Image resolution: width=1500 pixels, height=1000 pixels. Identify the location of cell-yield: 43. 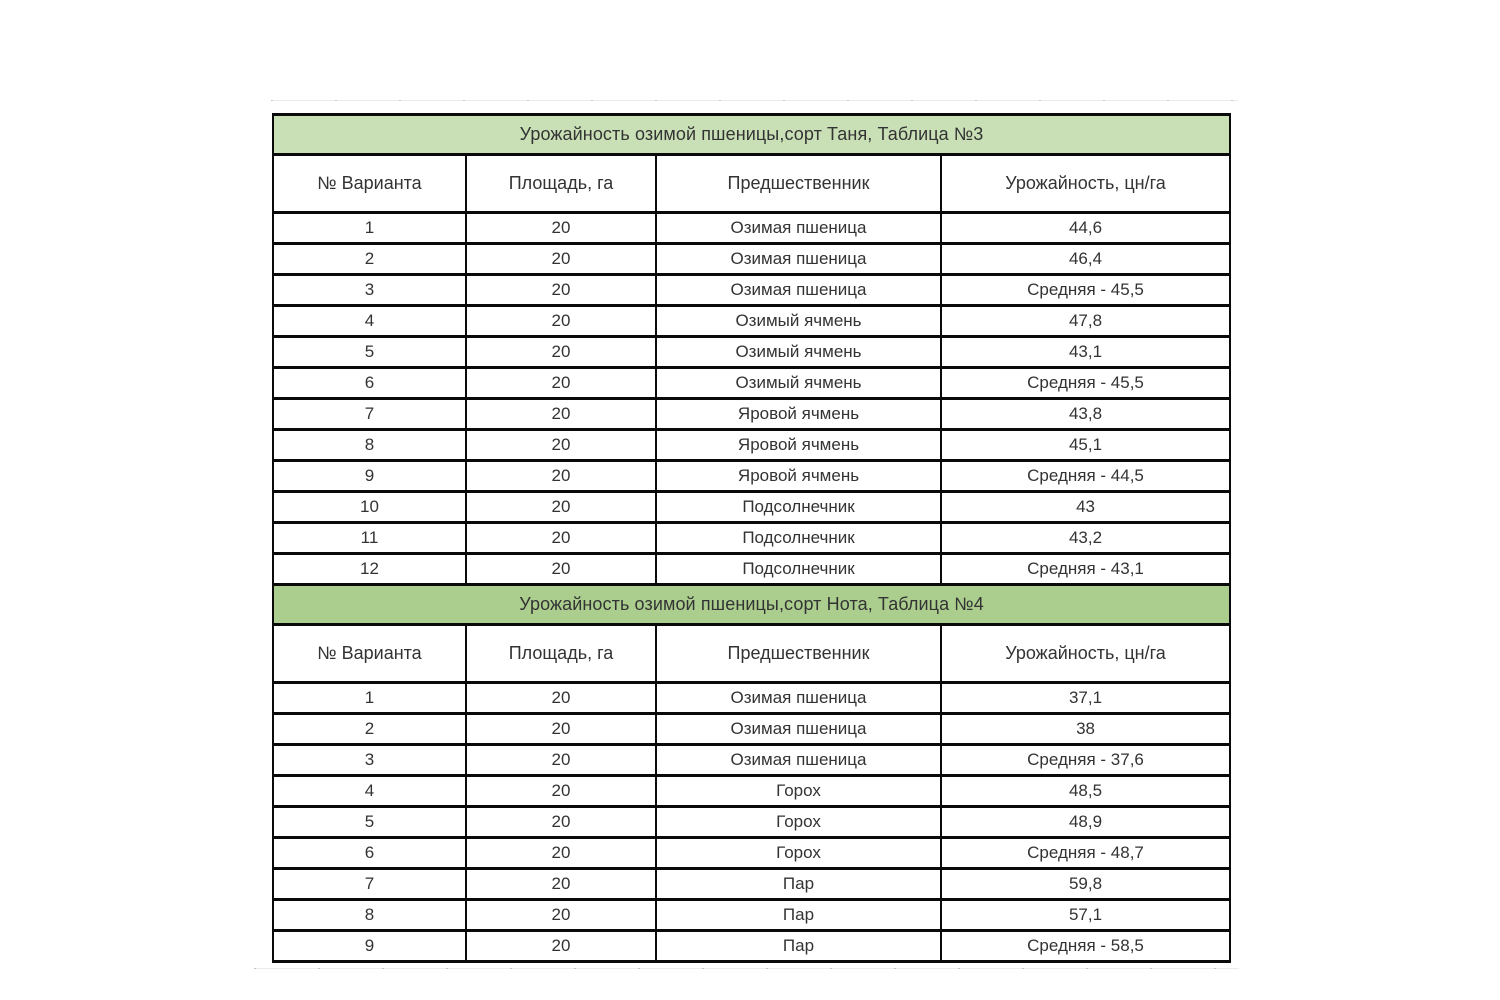
(1085, 507).